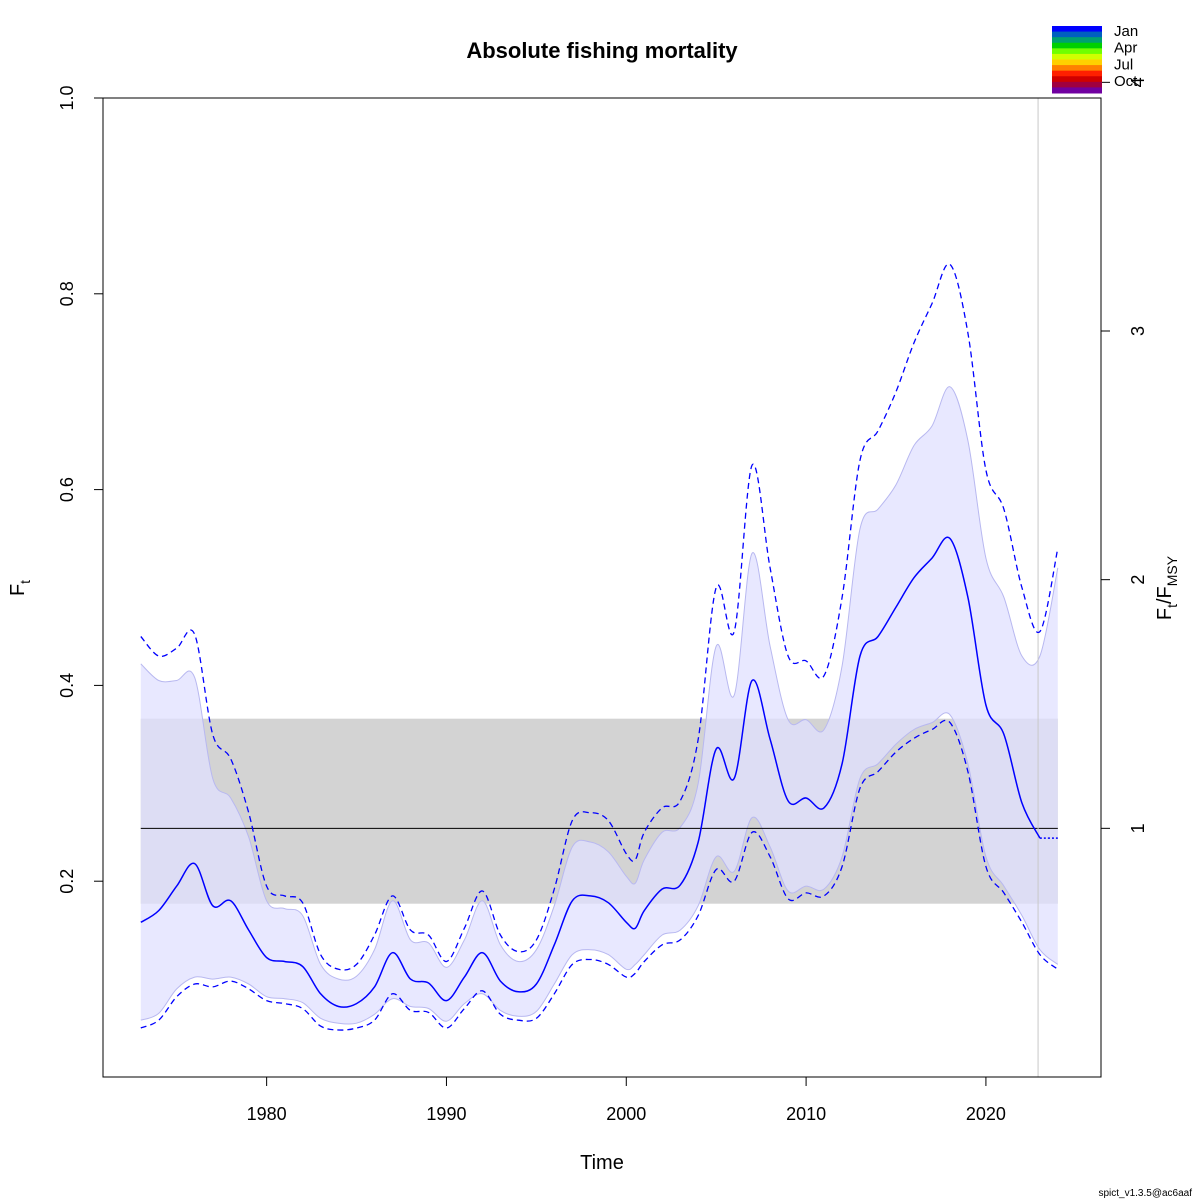 This screenshot has height=1200, width=1200. I want to click on x-axis-label: Time, so click(602, 1163).